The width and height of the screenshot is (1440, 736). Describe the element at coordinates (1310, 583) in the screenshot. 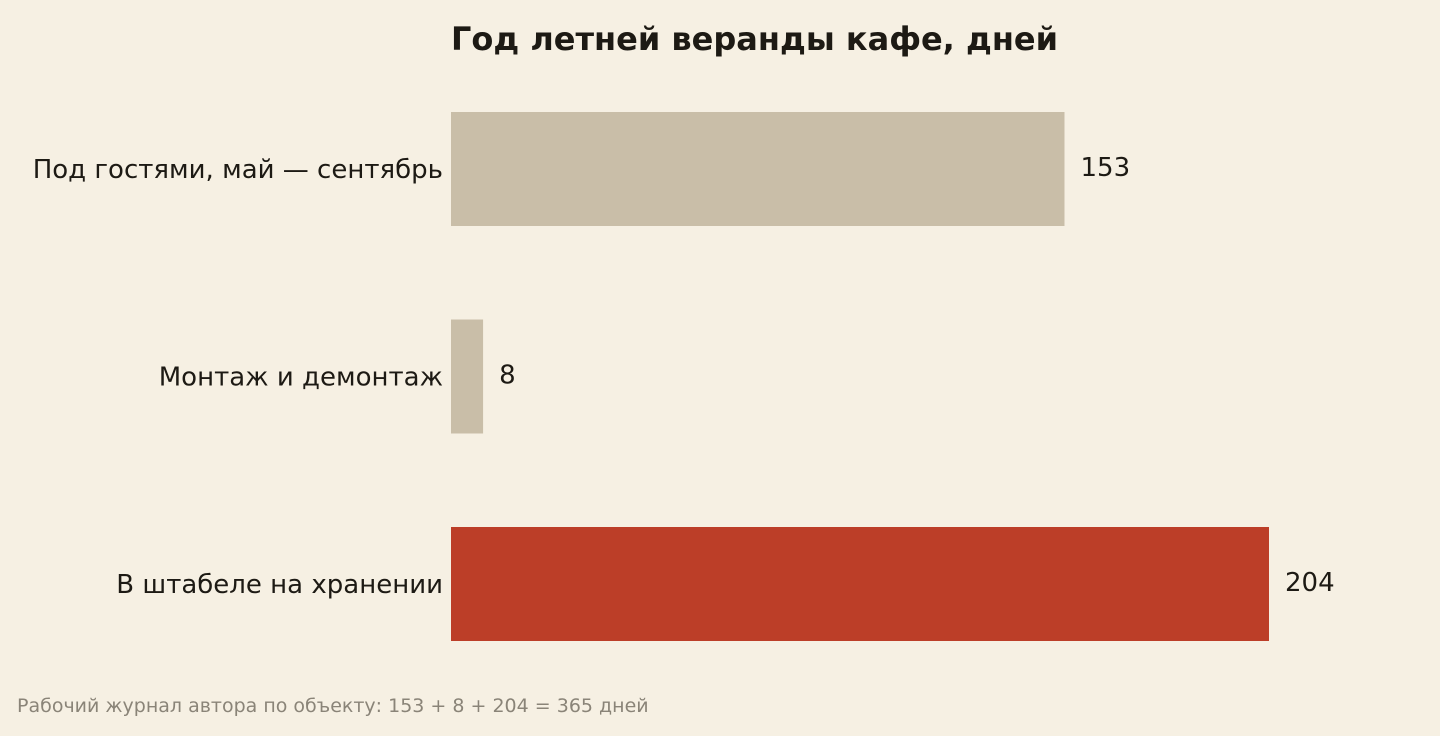

I see `value-label-3: 204` at that location.